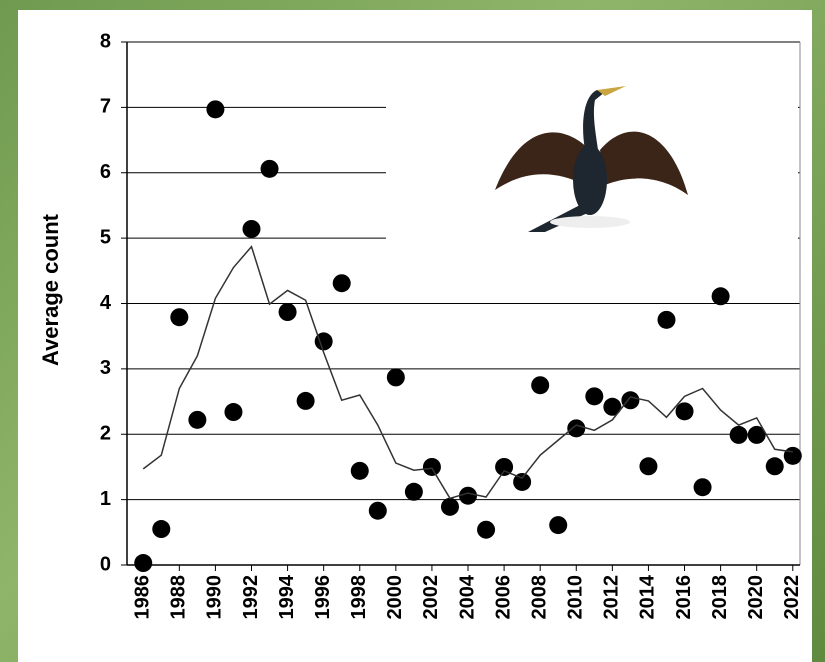 This screenshot has height=662, width=825. I want to click on x-tick-label: 2006, so click(503, 597).